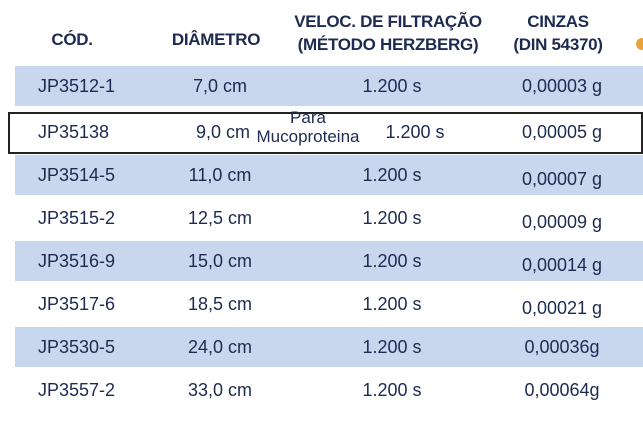 The height and width of the screenshot is (429, 643). What do you see at coordinates (388, 21) in the screenshot?
I see `column-header: VELOC. DE FILTRAÇÃO` at bounding box center [388, 21].